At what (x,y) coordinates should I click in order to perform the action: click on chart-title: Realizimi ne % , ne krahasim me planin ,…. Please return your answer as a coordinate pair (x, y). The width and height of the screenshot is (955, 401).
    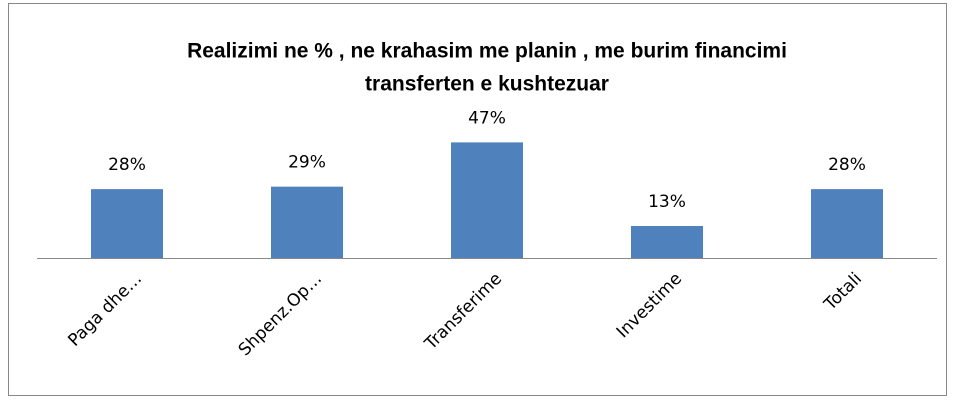
    Looking at the image, I should click on (487, 51).